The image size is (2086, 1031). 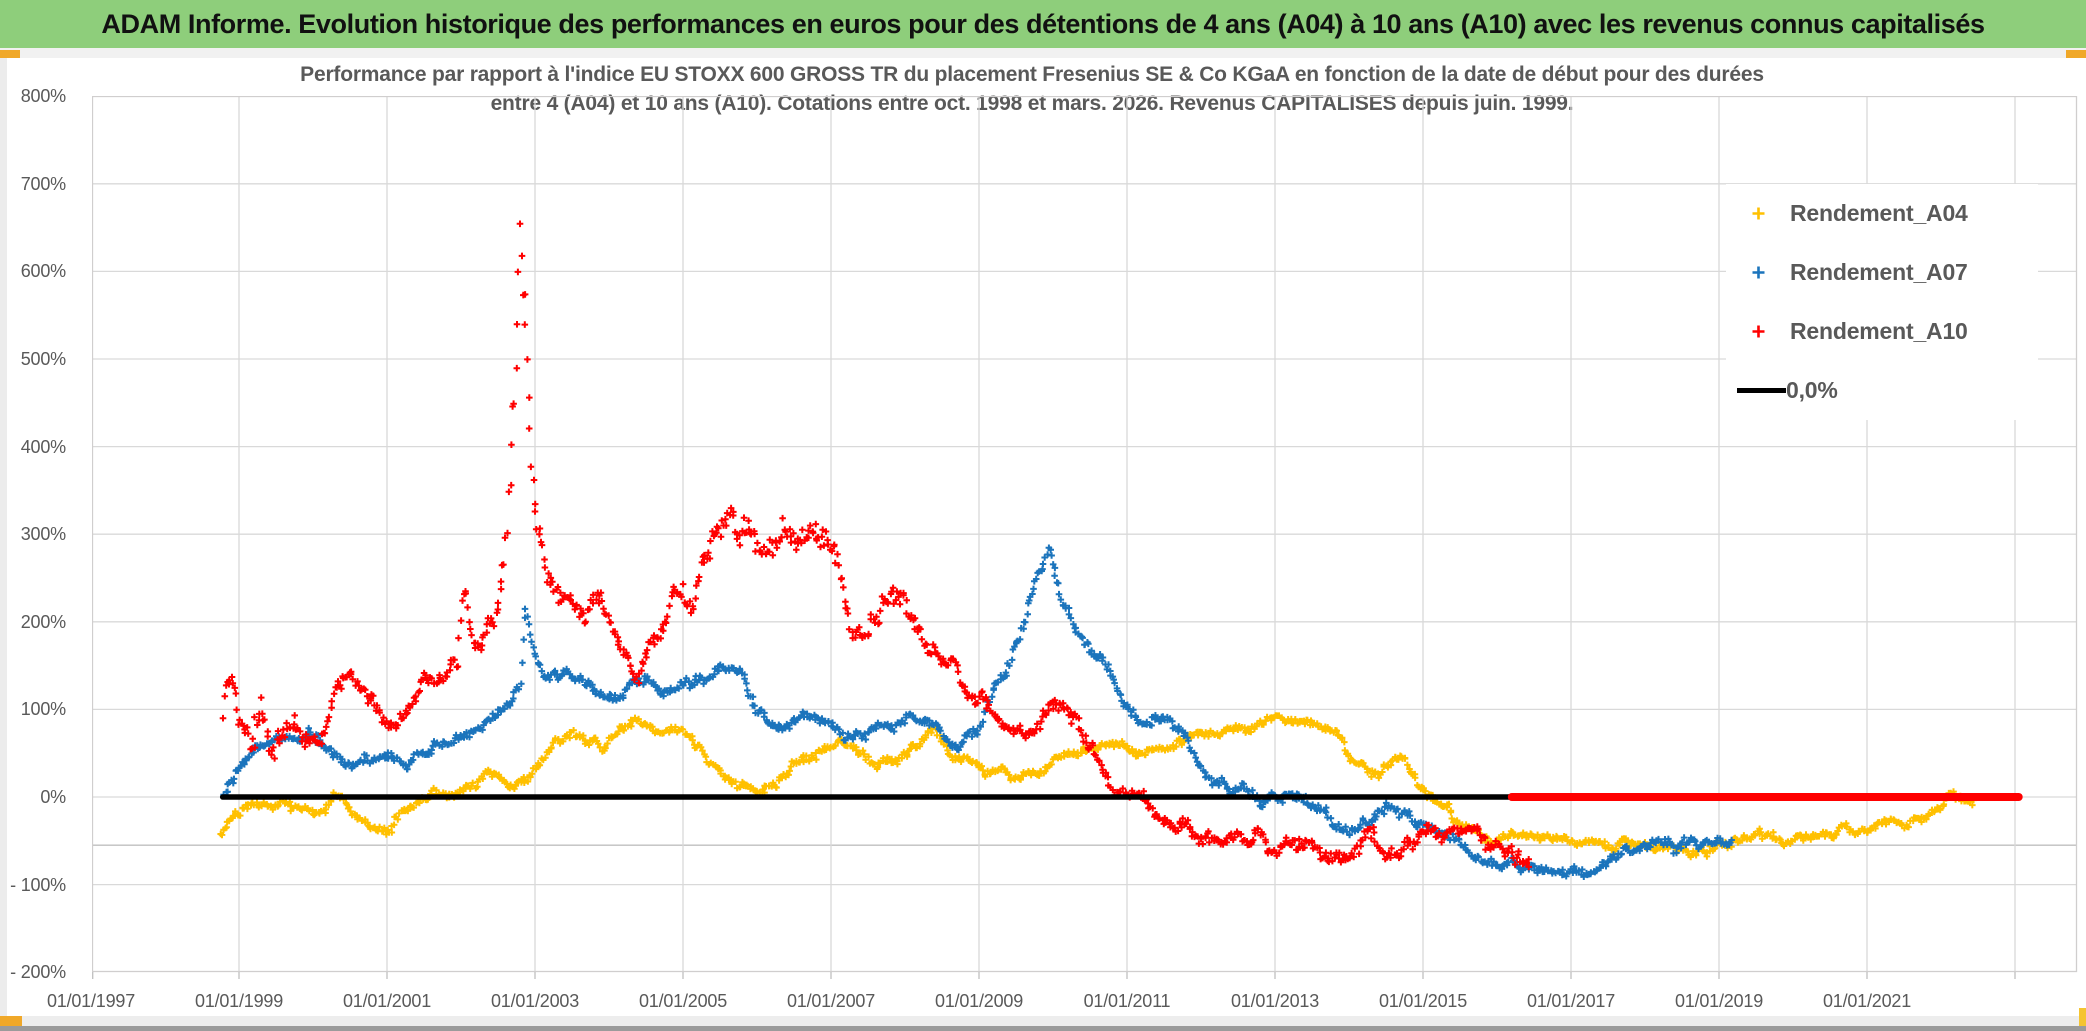 I want to click on x-axis-label: 01/01/2021, so click(x=1867, y=1001).